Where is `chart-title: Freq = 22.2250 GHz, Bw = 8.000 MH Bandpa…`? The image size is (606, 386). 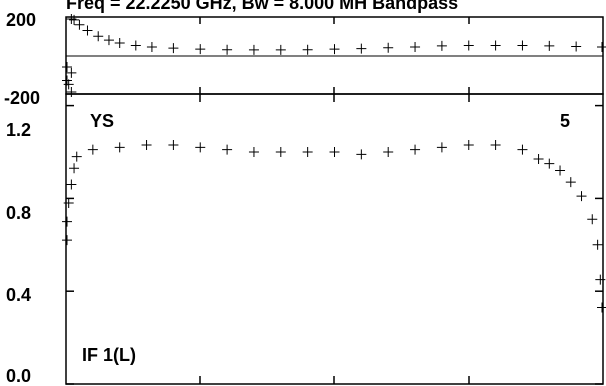 chart-title: Freq = 22.2250 GHz, Bw = 8.000 MH Bandpa… is located at coordinates (262, 6).